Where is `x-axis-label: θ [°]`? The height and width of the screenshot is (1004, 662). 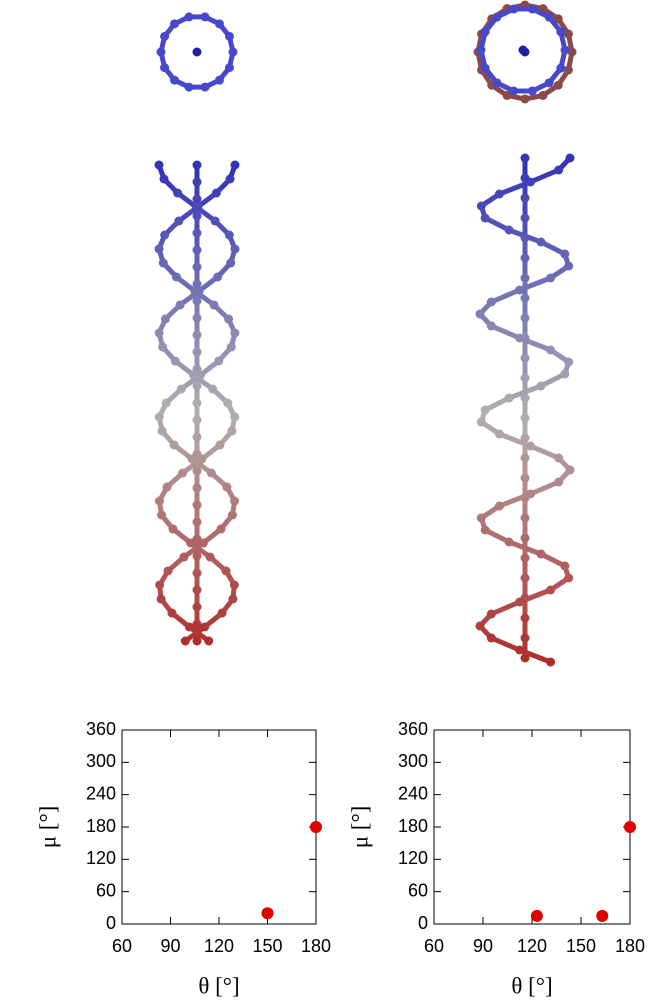
x-axis-label: θ [°] is located at coordinates (531, 985).